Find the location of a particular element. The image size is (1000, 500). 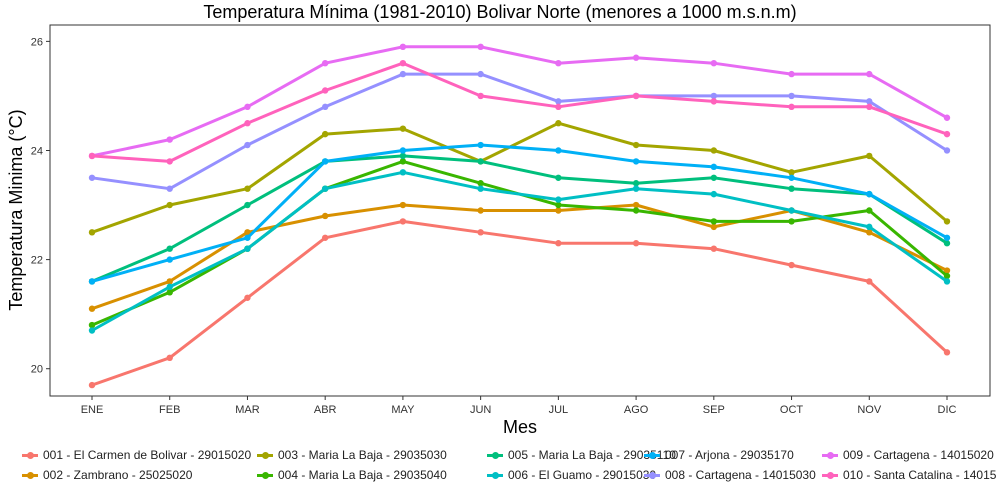

legend-label: 006 - El Guamo - 29015030 is located at coordinates (582, 475).